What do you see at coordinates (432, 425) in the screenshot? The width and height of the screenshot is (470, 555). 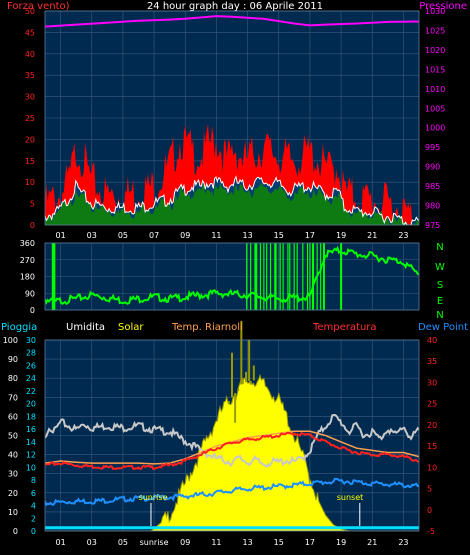 I see `tick-temp: 20` at bounding box center [432, 425].